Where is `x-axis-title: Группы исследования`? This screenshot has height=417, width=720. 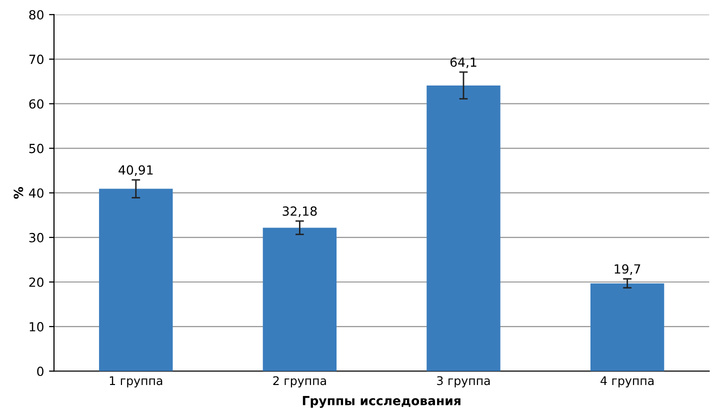
x-axis-title: Группы исследования is located at coordinates (381, 402).